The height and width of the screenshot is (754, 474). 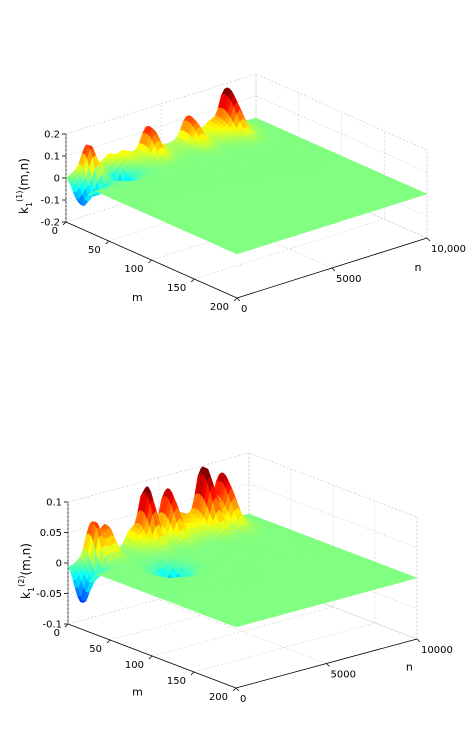 What do you see at coordinates (52, 135) in the screenshot?
I see `z-tick-label: 0.2` at bounding box center [52, 135].